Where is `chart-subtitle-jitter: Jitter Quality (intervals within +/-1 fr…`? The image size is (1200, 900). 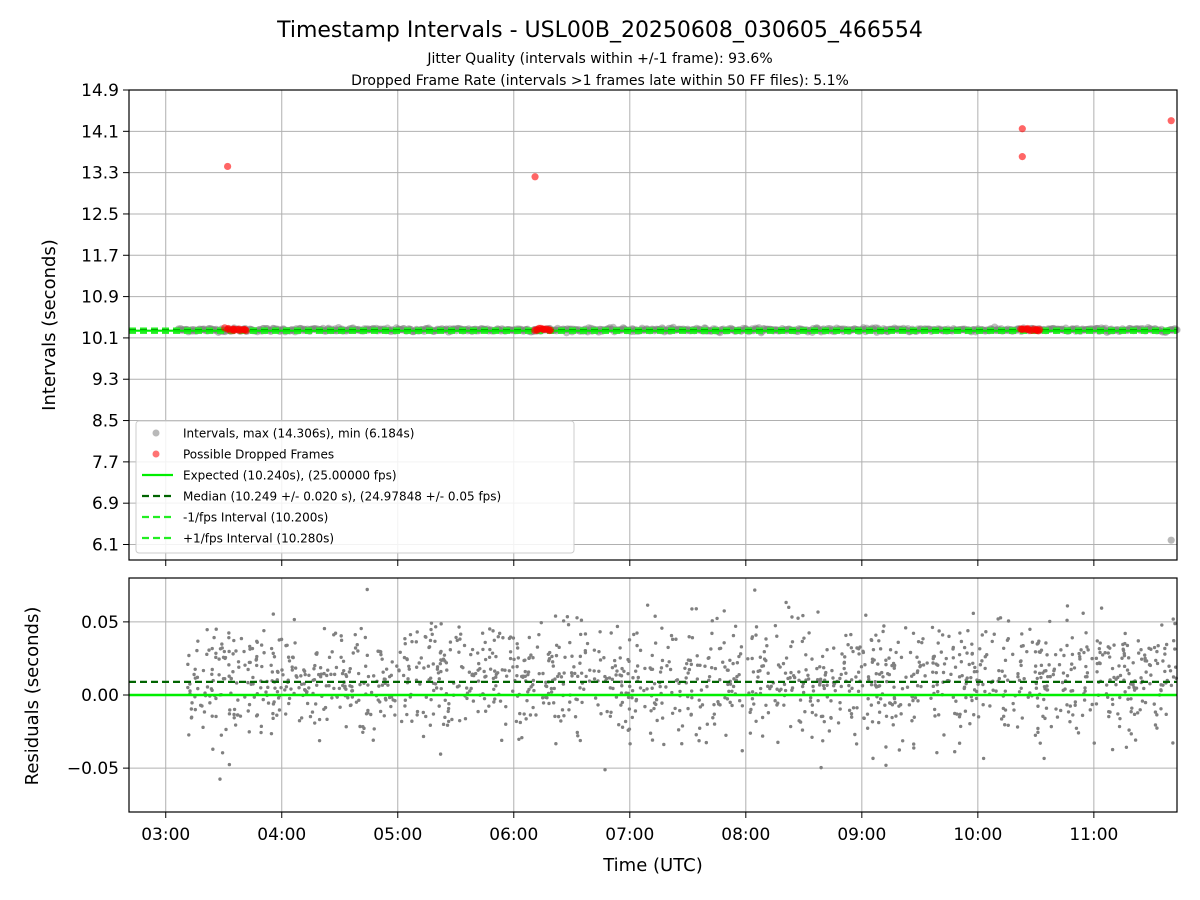
chart-subtitle-jitter: Jitter Quality (intervals within +/-1 fr… is located at coordinates (599, 59).